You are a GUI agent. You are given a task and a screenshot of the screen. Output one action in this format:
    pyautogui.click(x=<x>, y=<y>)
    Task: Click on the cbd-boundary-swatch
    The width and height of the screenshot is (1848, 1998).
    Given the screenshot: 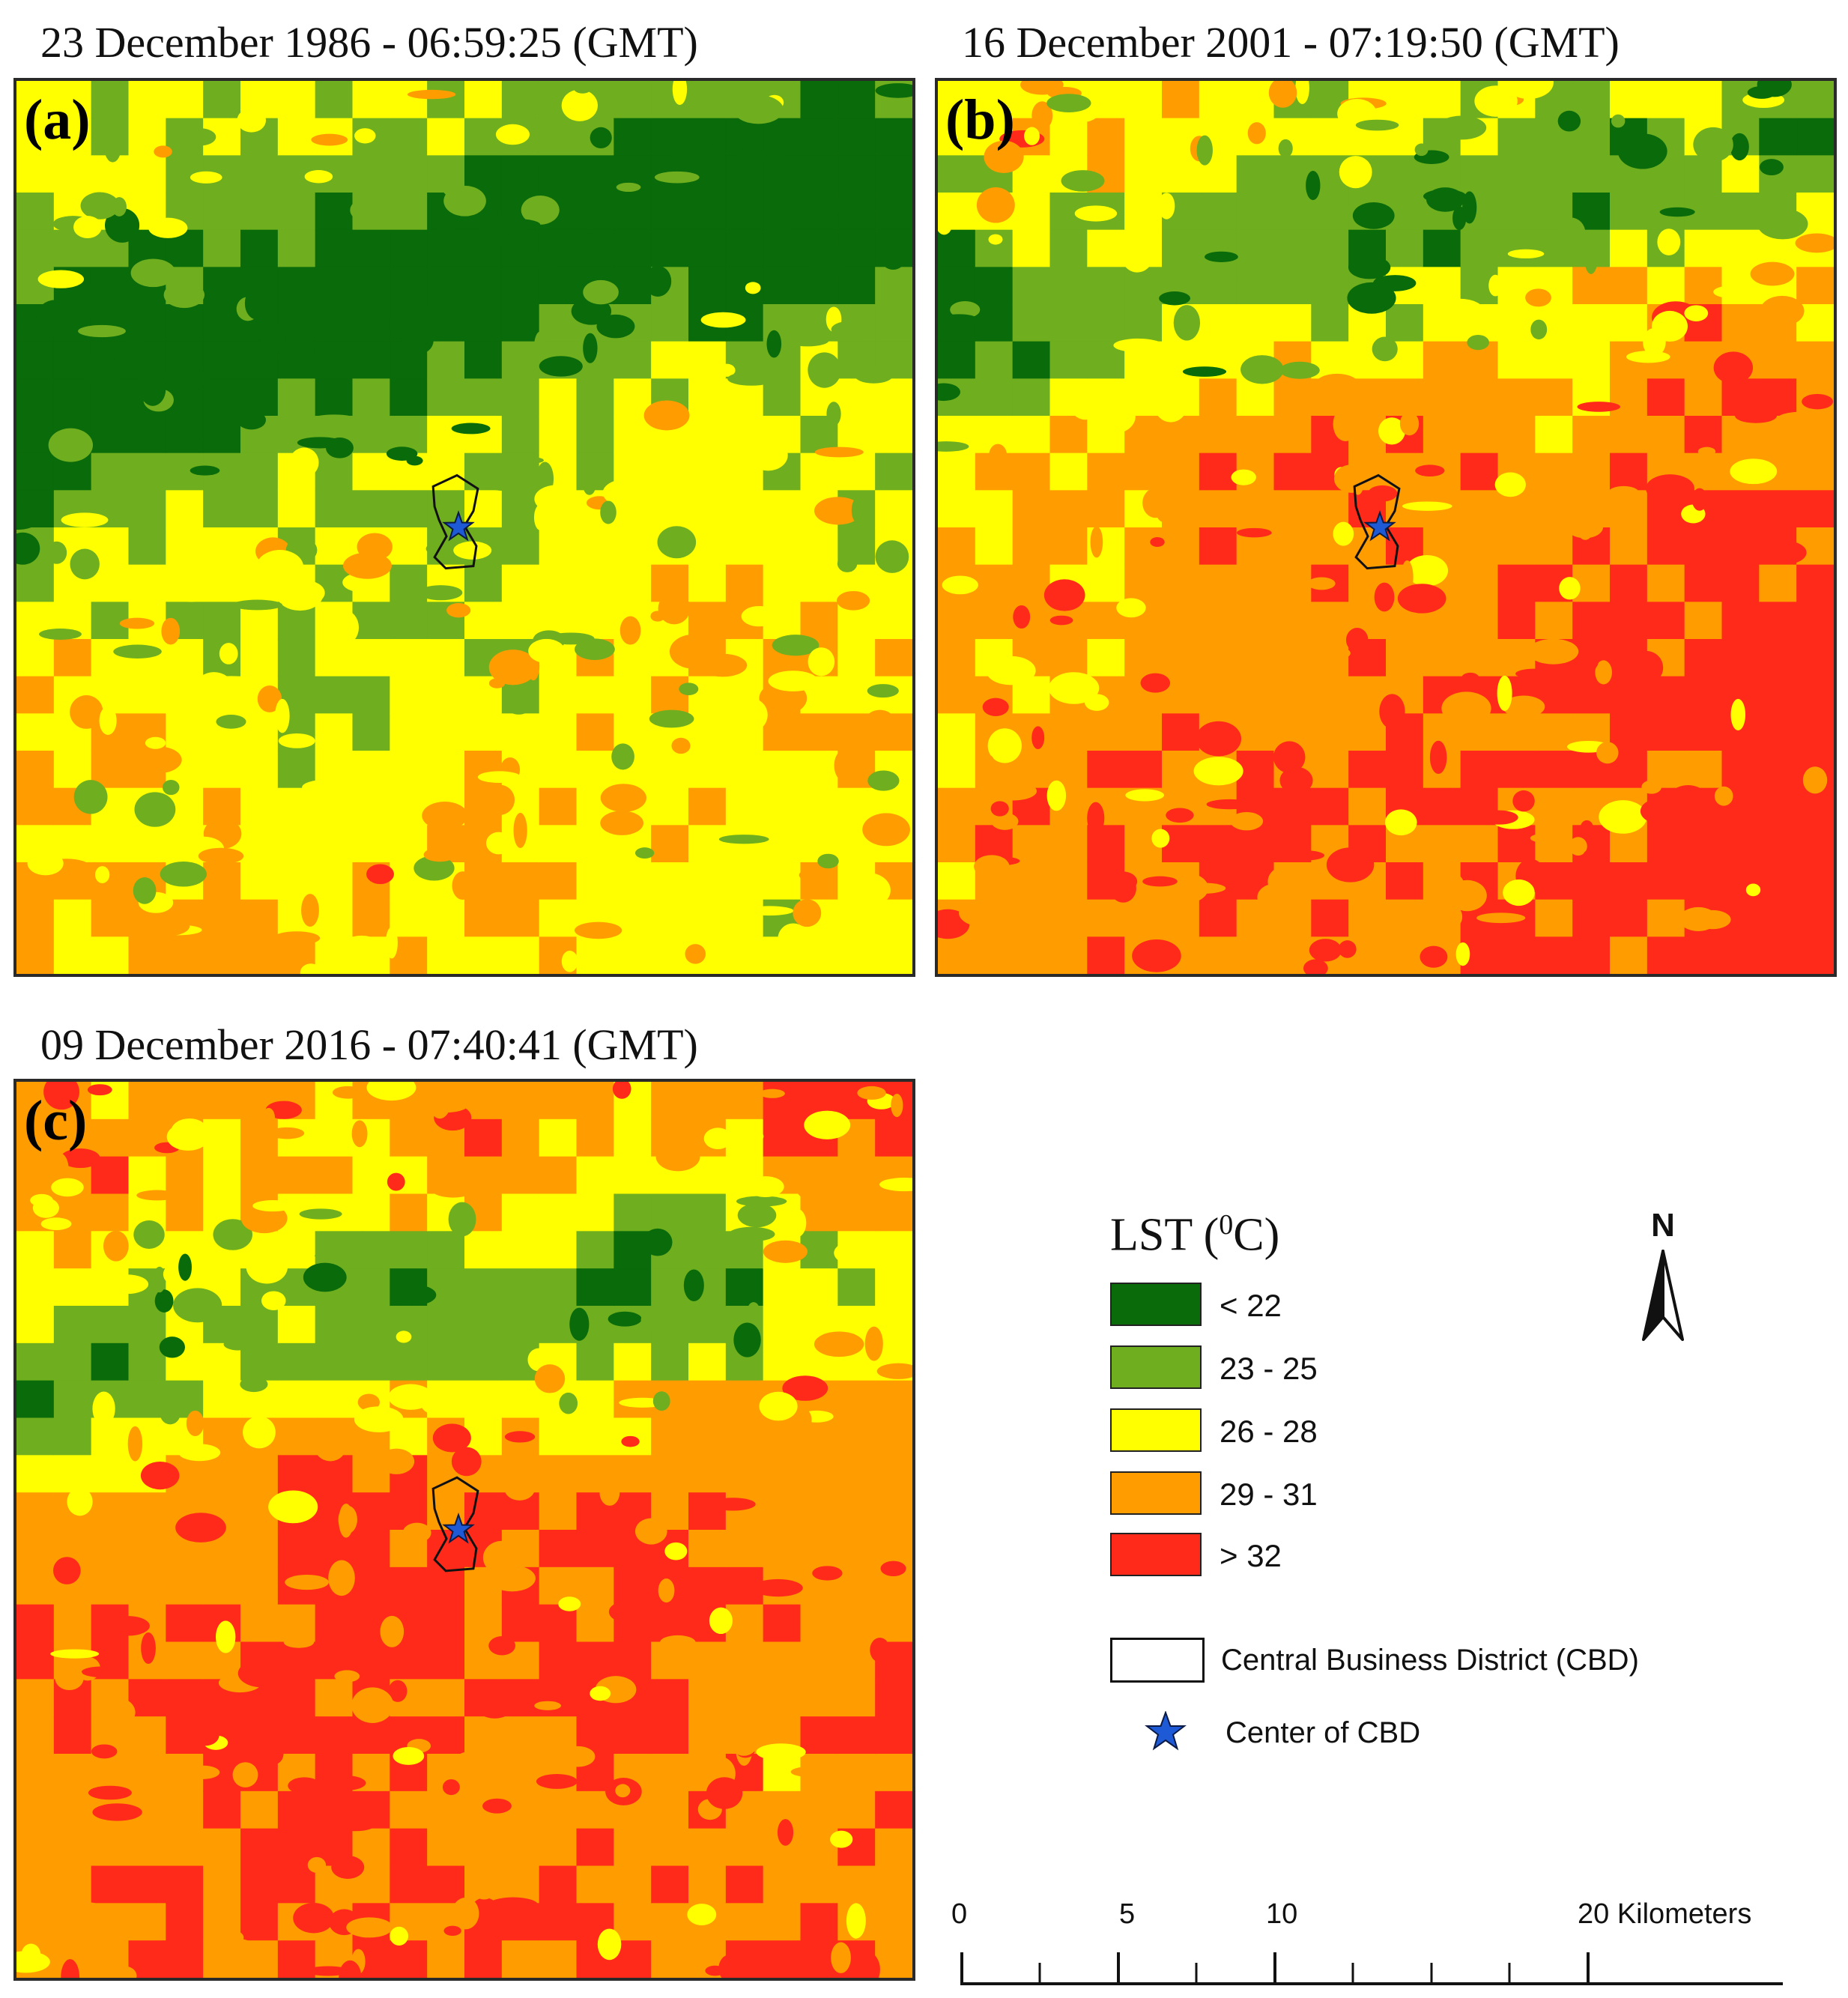 What is the action you would take?
    pyautogui.click(x=1157, y=1660)
    